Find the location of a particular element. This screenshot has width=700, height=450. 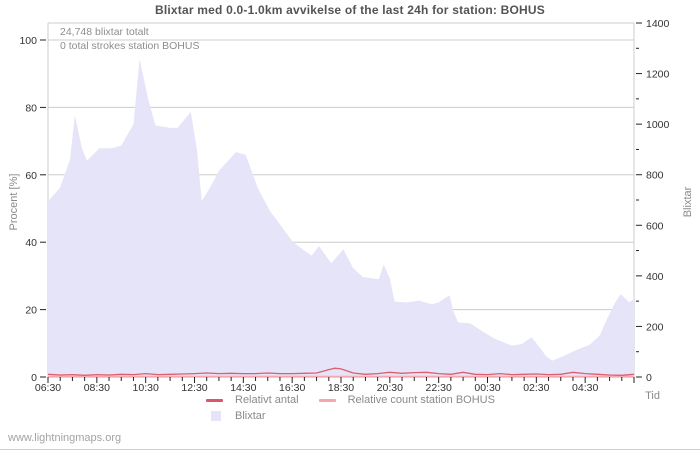

legend-row-2: Blixtar is located at coordinates (360, 416).